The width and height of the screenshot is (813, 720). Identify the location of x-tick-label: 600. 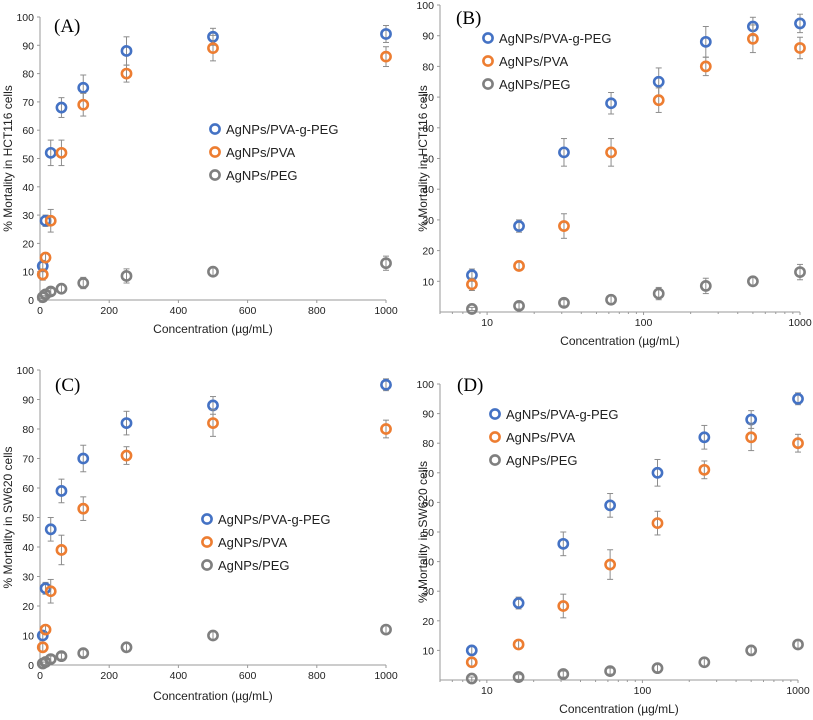
(248, 676).